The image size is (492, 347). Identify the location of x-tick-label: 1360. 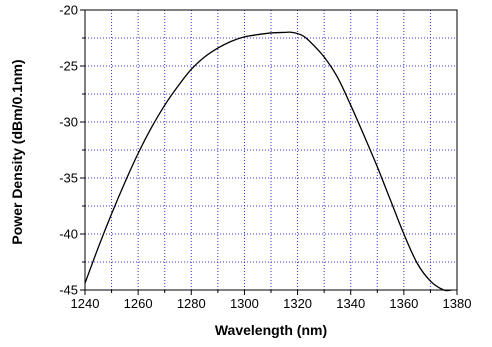
(403, 303).